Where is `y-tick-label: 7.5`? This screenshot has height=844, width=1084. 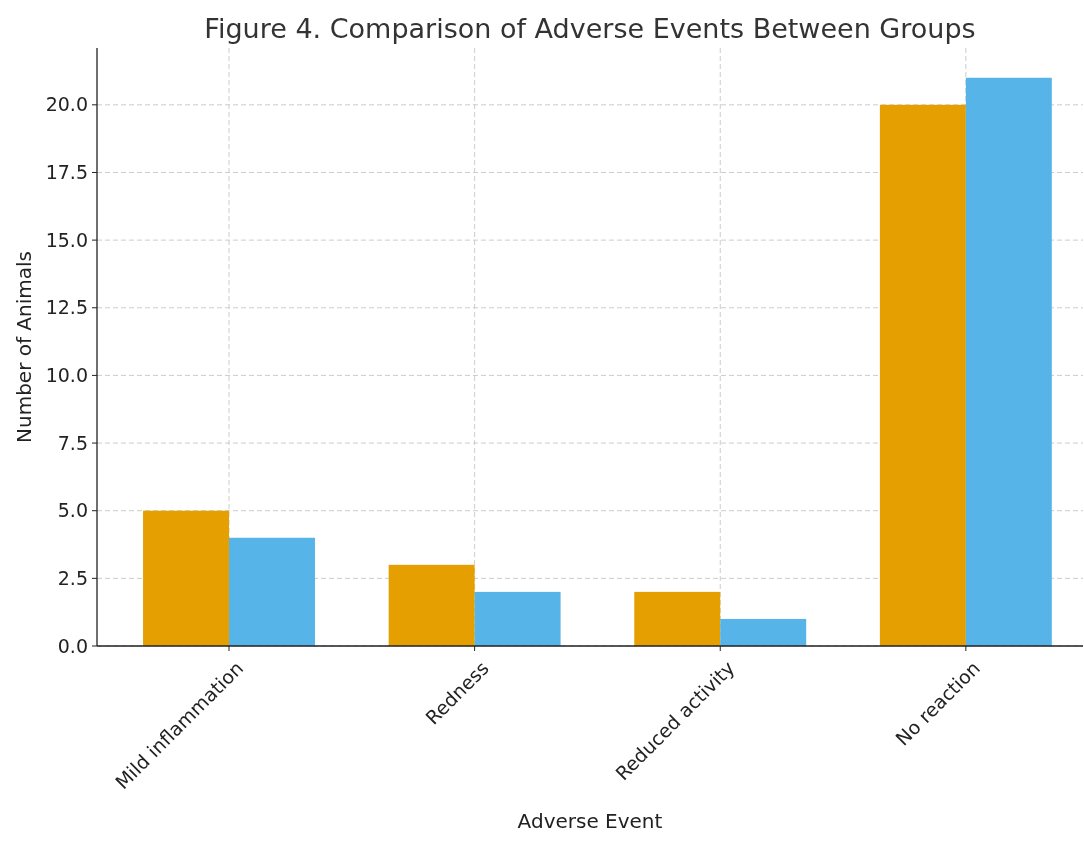 y-tick-label: 7.5 is located at coordinates (72, 442).